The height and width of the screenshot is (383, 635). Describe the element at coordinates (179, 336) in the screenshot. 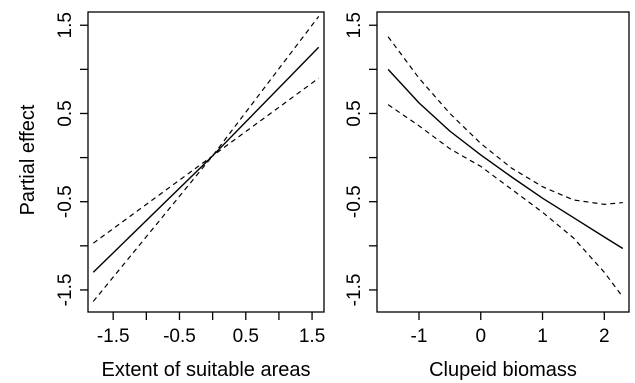

I see `panel-left-x-tick-label: -0.5` at that location.